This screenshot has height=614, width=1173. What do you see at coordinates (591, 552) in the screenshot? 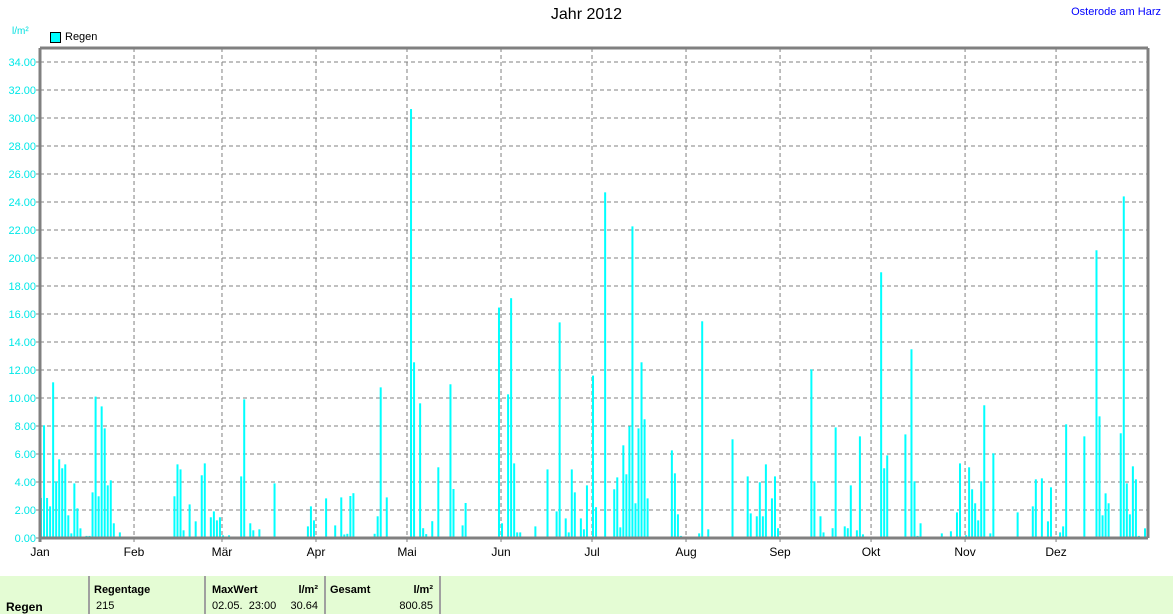
I see `x-tick-label: Jul` at bounding box center [591, 552].